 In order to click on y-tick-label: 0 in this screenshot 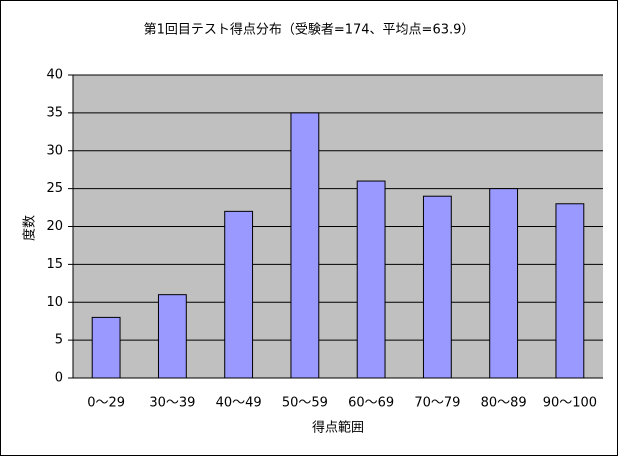, I will do `click(59, 378)`.